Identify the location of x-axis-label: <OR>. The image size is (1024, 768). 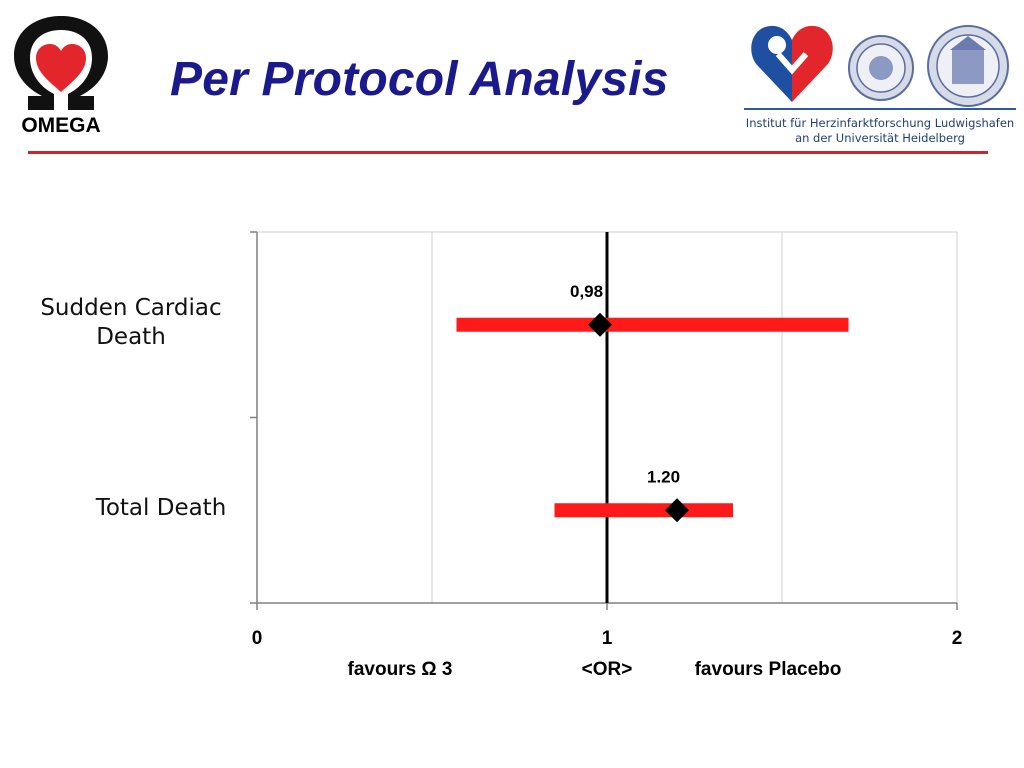
(607, 669).